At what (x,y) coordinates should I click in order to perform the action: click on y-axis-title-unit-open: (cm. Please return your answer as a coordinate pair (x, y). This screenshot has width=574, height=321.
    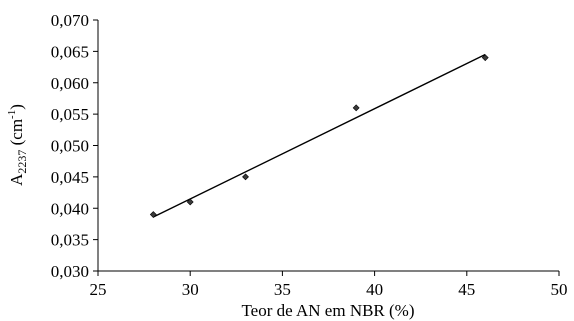
    Looking at the image, I should click on (16, 134).